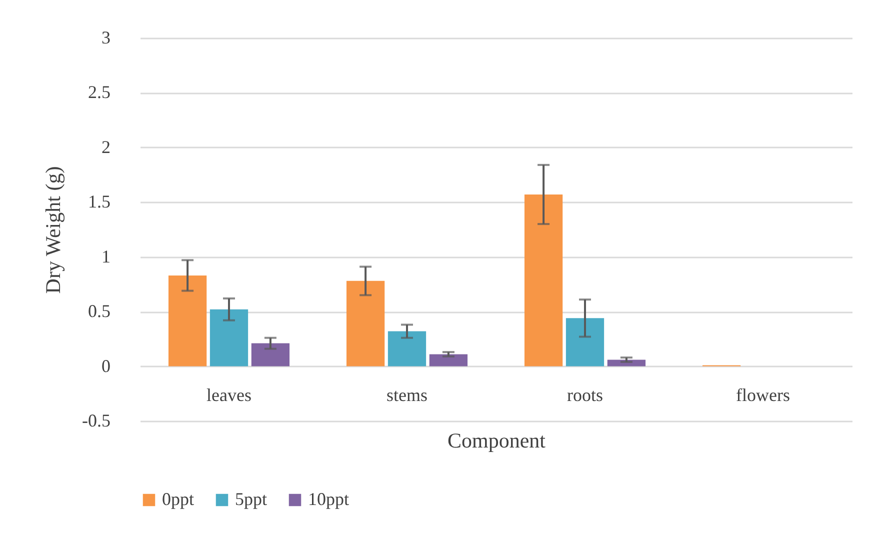 This screenshot has height=546, width=873. What do you see at coordinates (178, 499) in the screenshot?
I see `legend-label: 0ppt` at bounding box center [178, 499].